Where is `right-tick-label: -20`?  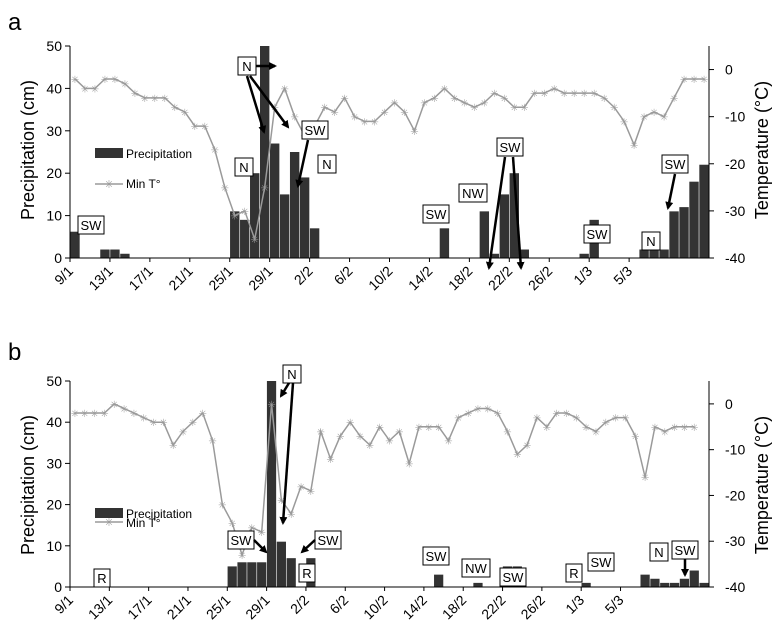
right-tick-label: -20 is located at coordinates (735, 164).